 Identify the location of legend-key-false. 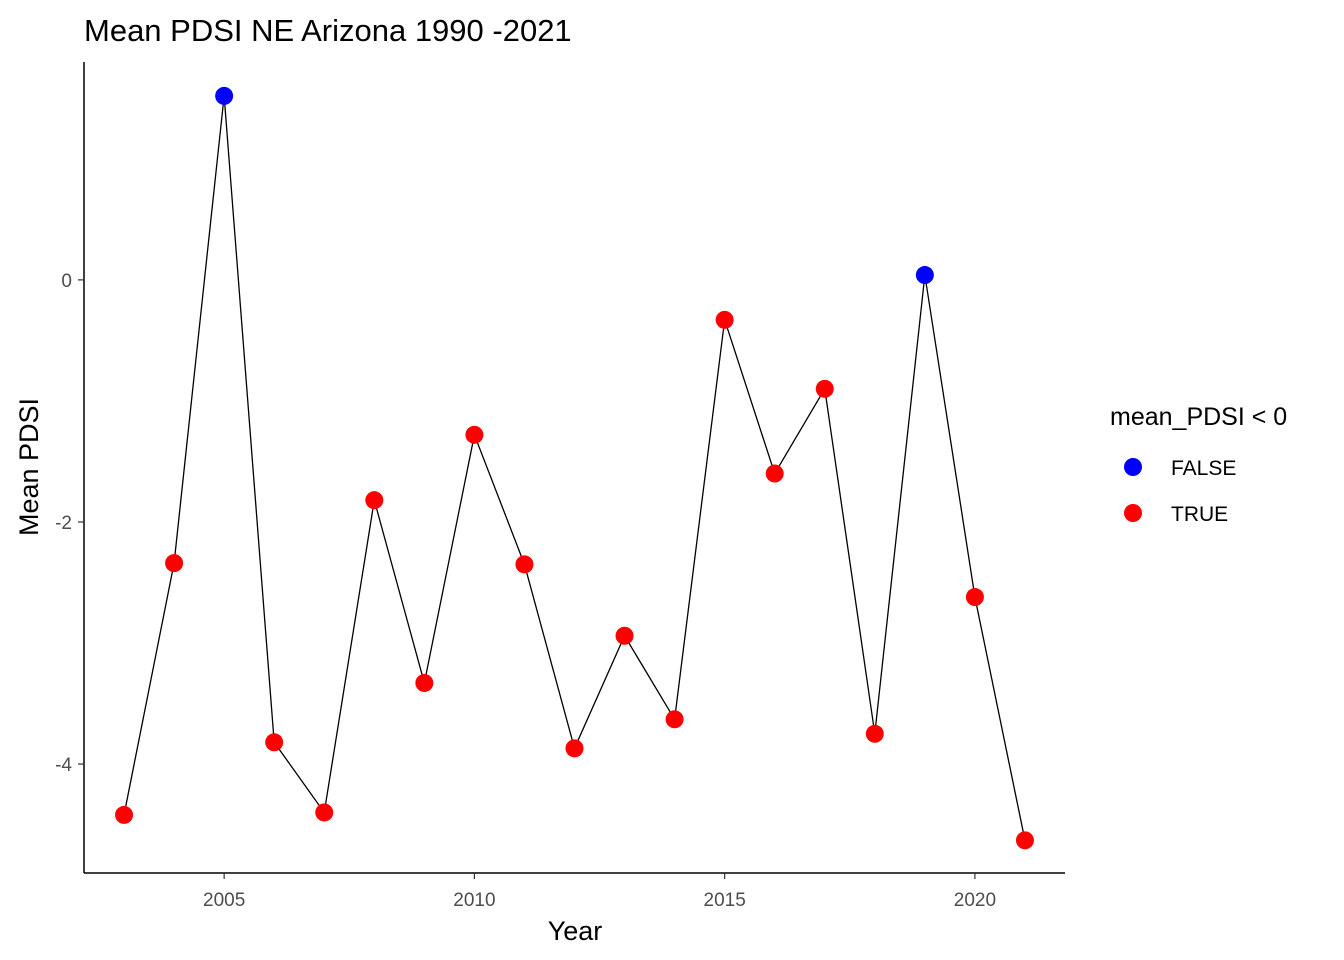
(1133, 467).